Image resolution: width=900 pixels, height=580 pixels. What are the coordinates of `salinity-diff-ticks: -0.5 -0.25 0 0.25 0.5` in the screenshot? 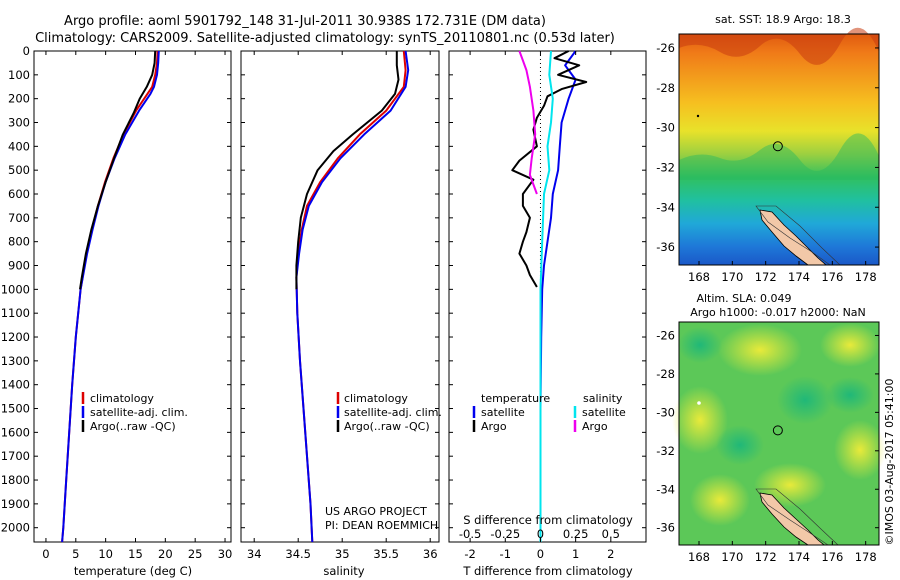 It's located at (539, 534).